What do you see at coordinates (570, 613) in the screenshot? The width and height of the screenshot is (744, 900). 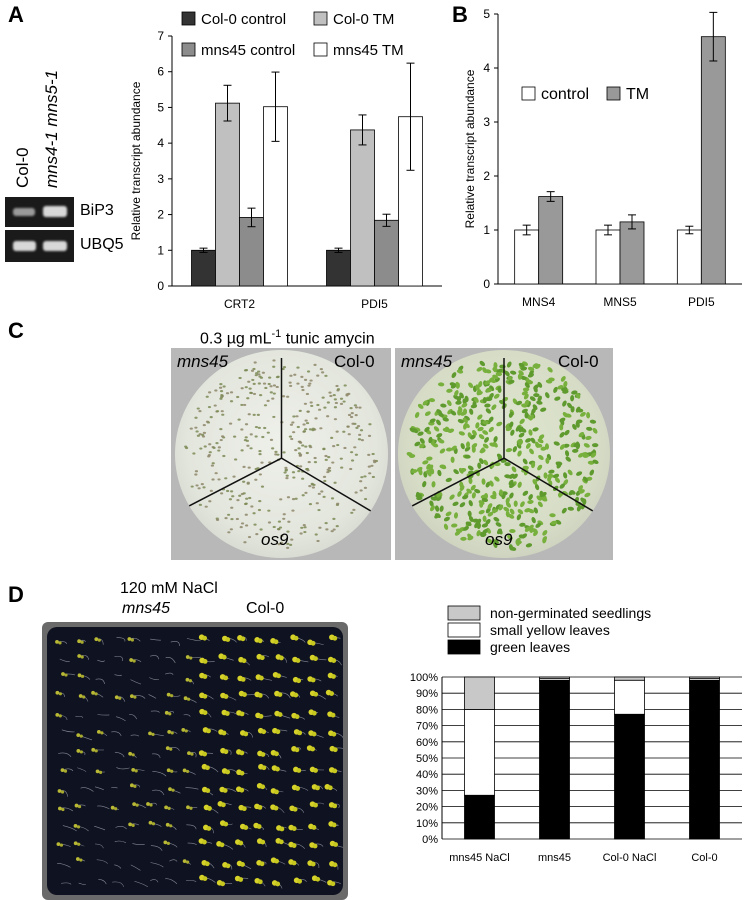 I see `legend-label: non-germinated seedlings` at bounding box center [570, 613].